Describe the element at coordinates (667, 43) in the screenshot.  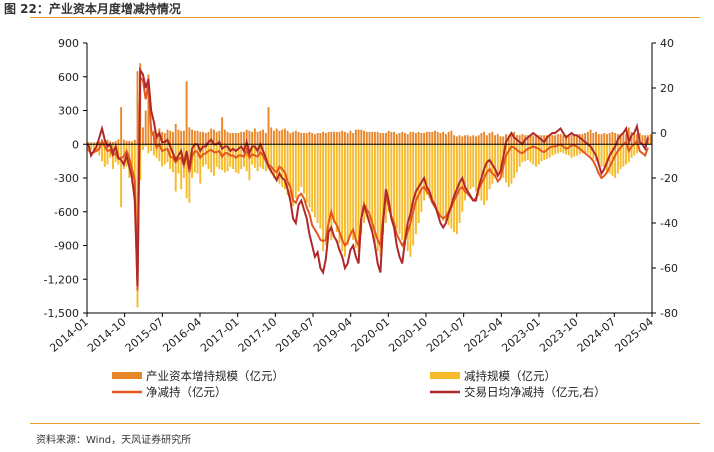
I see `right-tick-label: 40` at that location.